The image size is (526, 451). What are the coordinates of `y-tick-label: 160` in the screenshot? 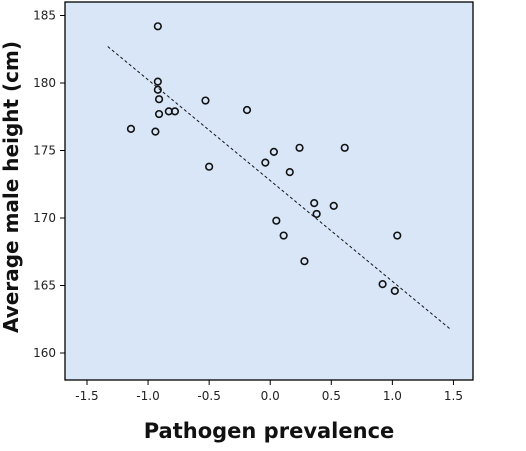 It's located at (44, 353).